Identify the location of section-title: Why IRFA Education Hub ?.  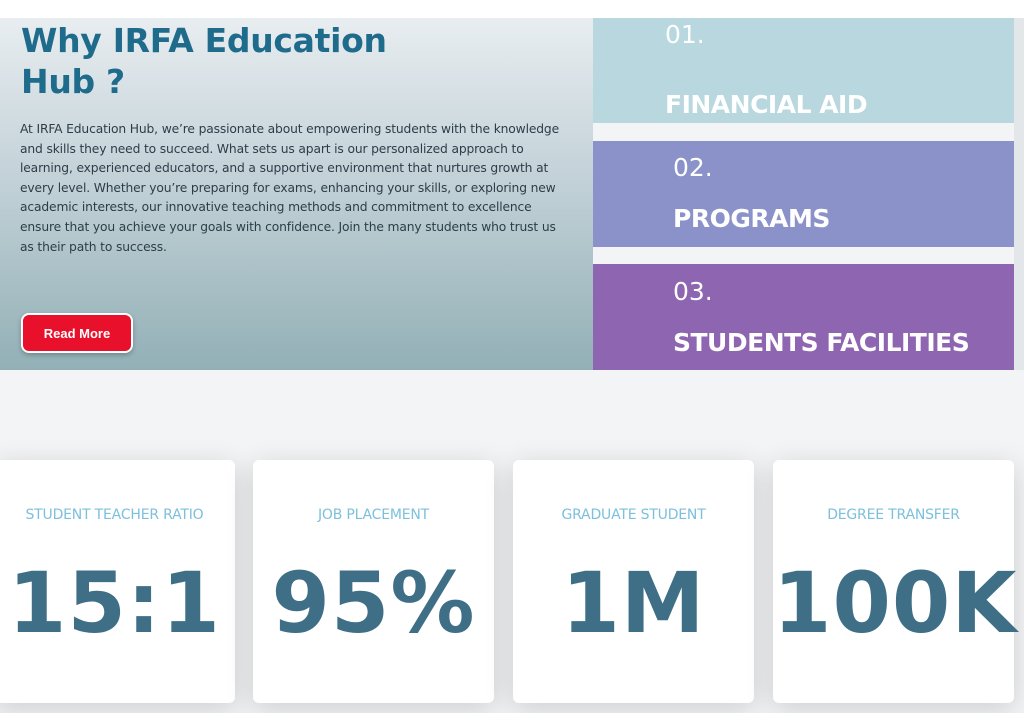
(204, 61).